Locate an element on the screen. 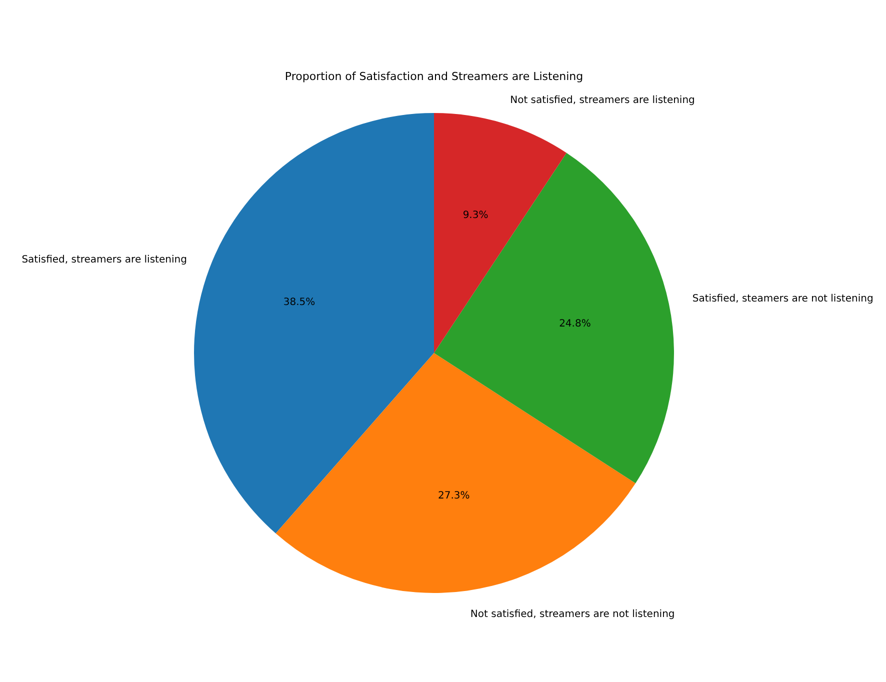  slice-label: Not satisfied, streamers are listening is located at coordinates (602, 100).